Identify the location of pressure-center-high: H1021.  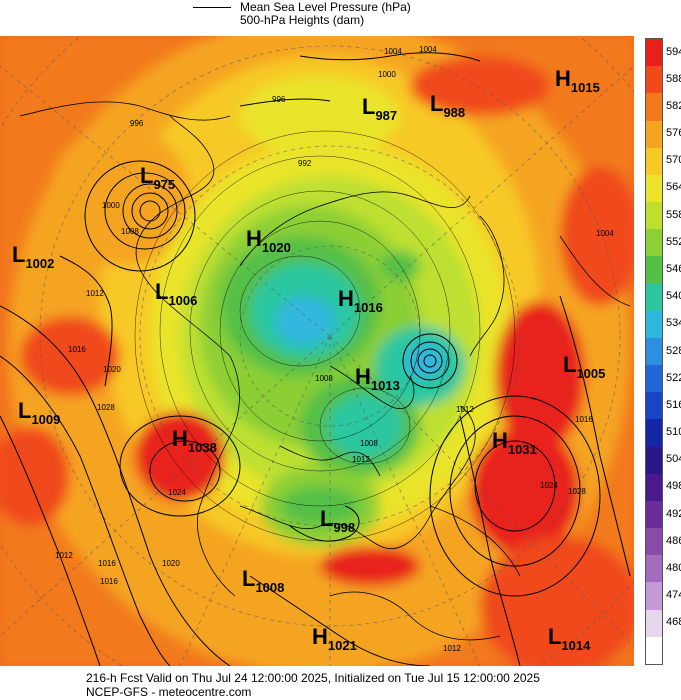
(334, 638).